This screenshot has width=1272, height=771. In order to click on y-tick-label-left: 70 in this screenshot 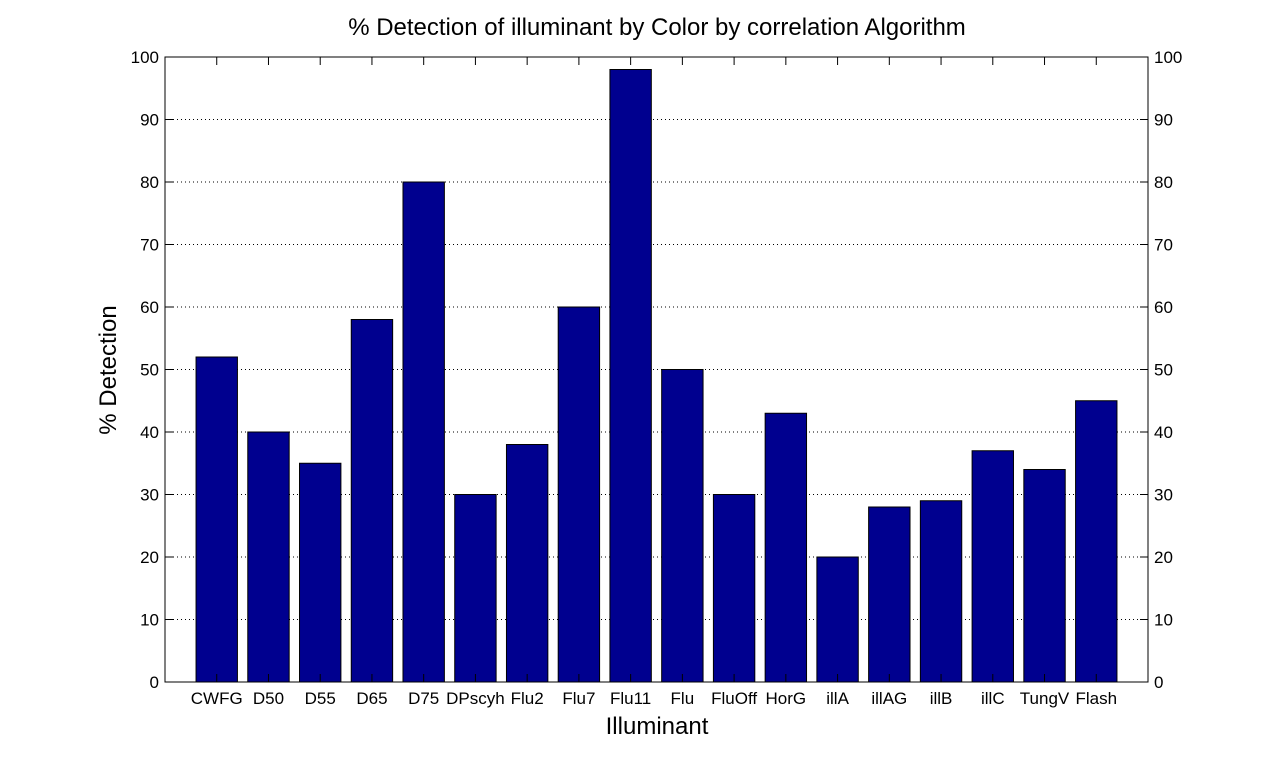, I will do `click(149, 245)`.